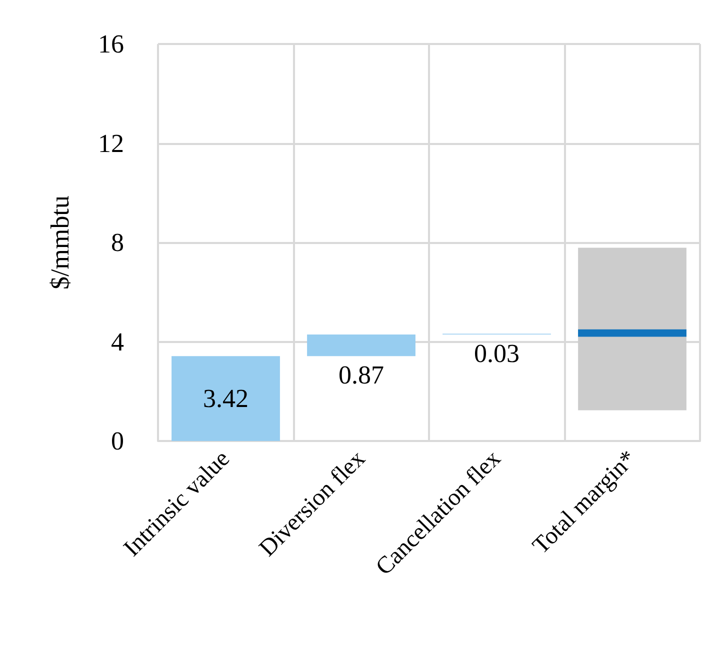 The width and height of the screenshot is (728, 653). I want to click on y-tick-label: 0, so click(117, 441).